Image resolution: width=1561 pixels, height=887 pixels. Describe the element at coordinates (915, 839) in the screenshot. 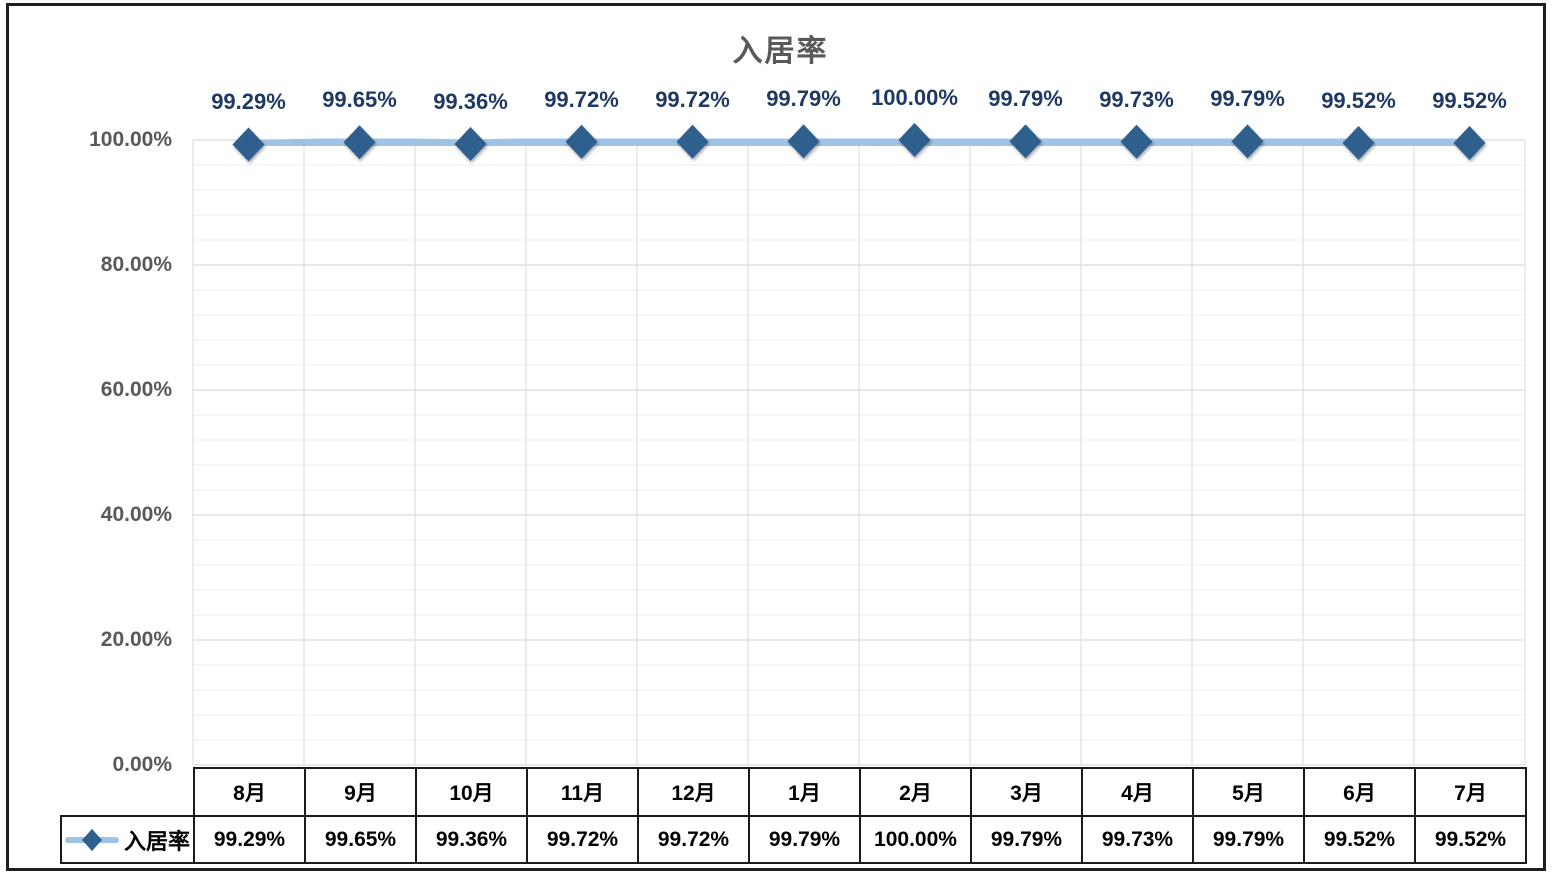

I see `table-value-cell: 100.00%` at that location.